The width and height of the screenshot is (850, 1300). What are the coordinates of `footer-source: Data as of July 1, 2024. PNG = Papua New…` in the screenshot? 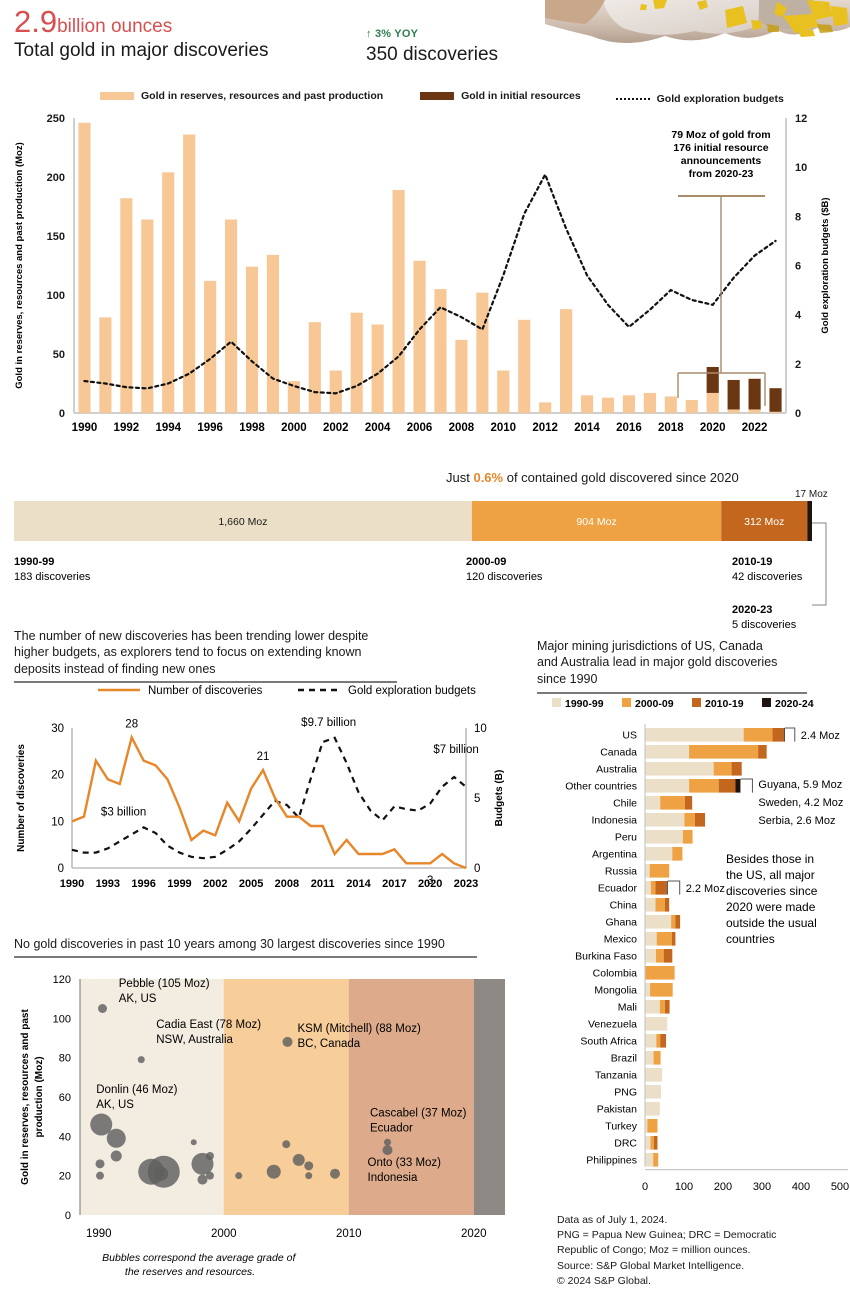 It's located at (666, 1251).